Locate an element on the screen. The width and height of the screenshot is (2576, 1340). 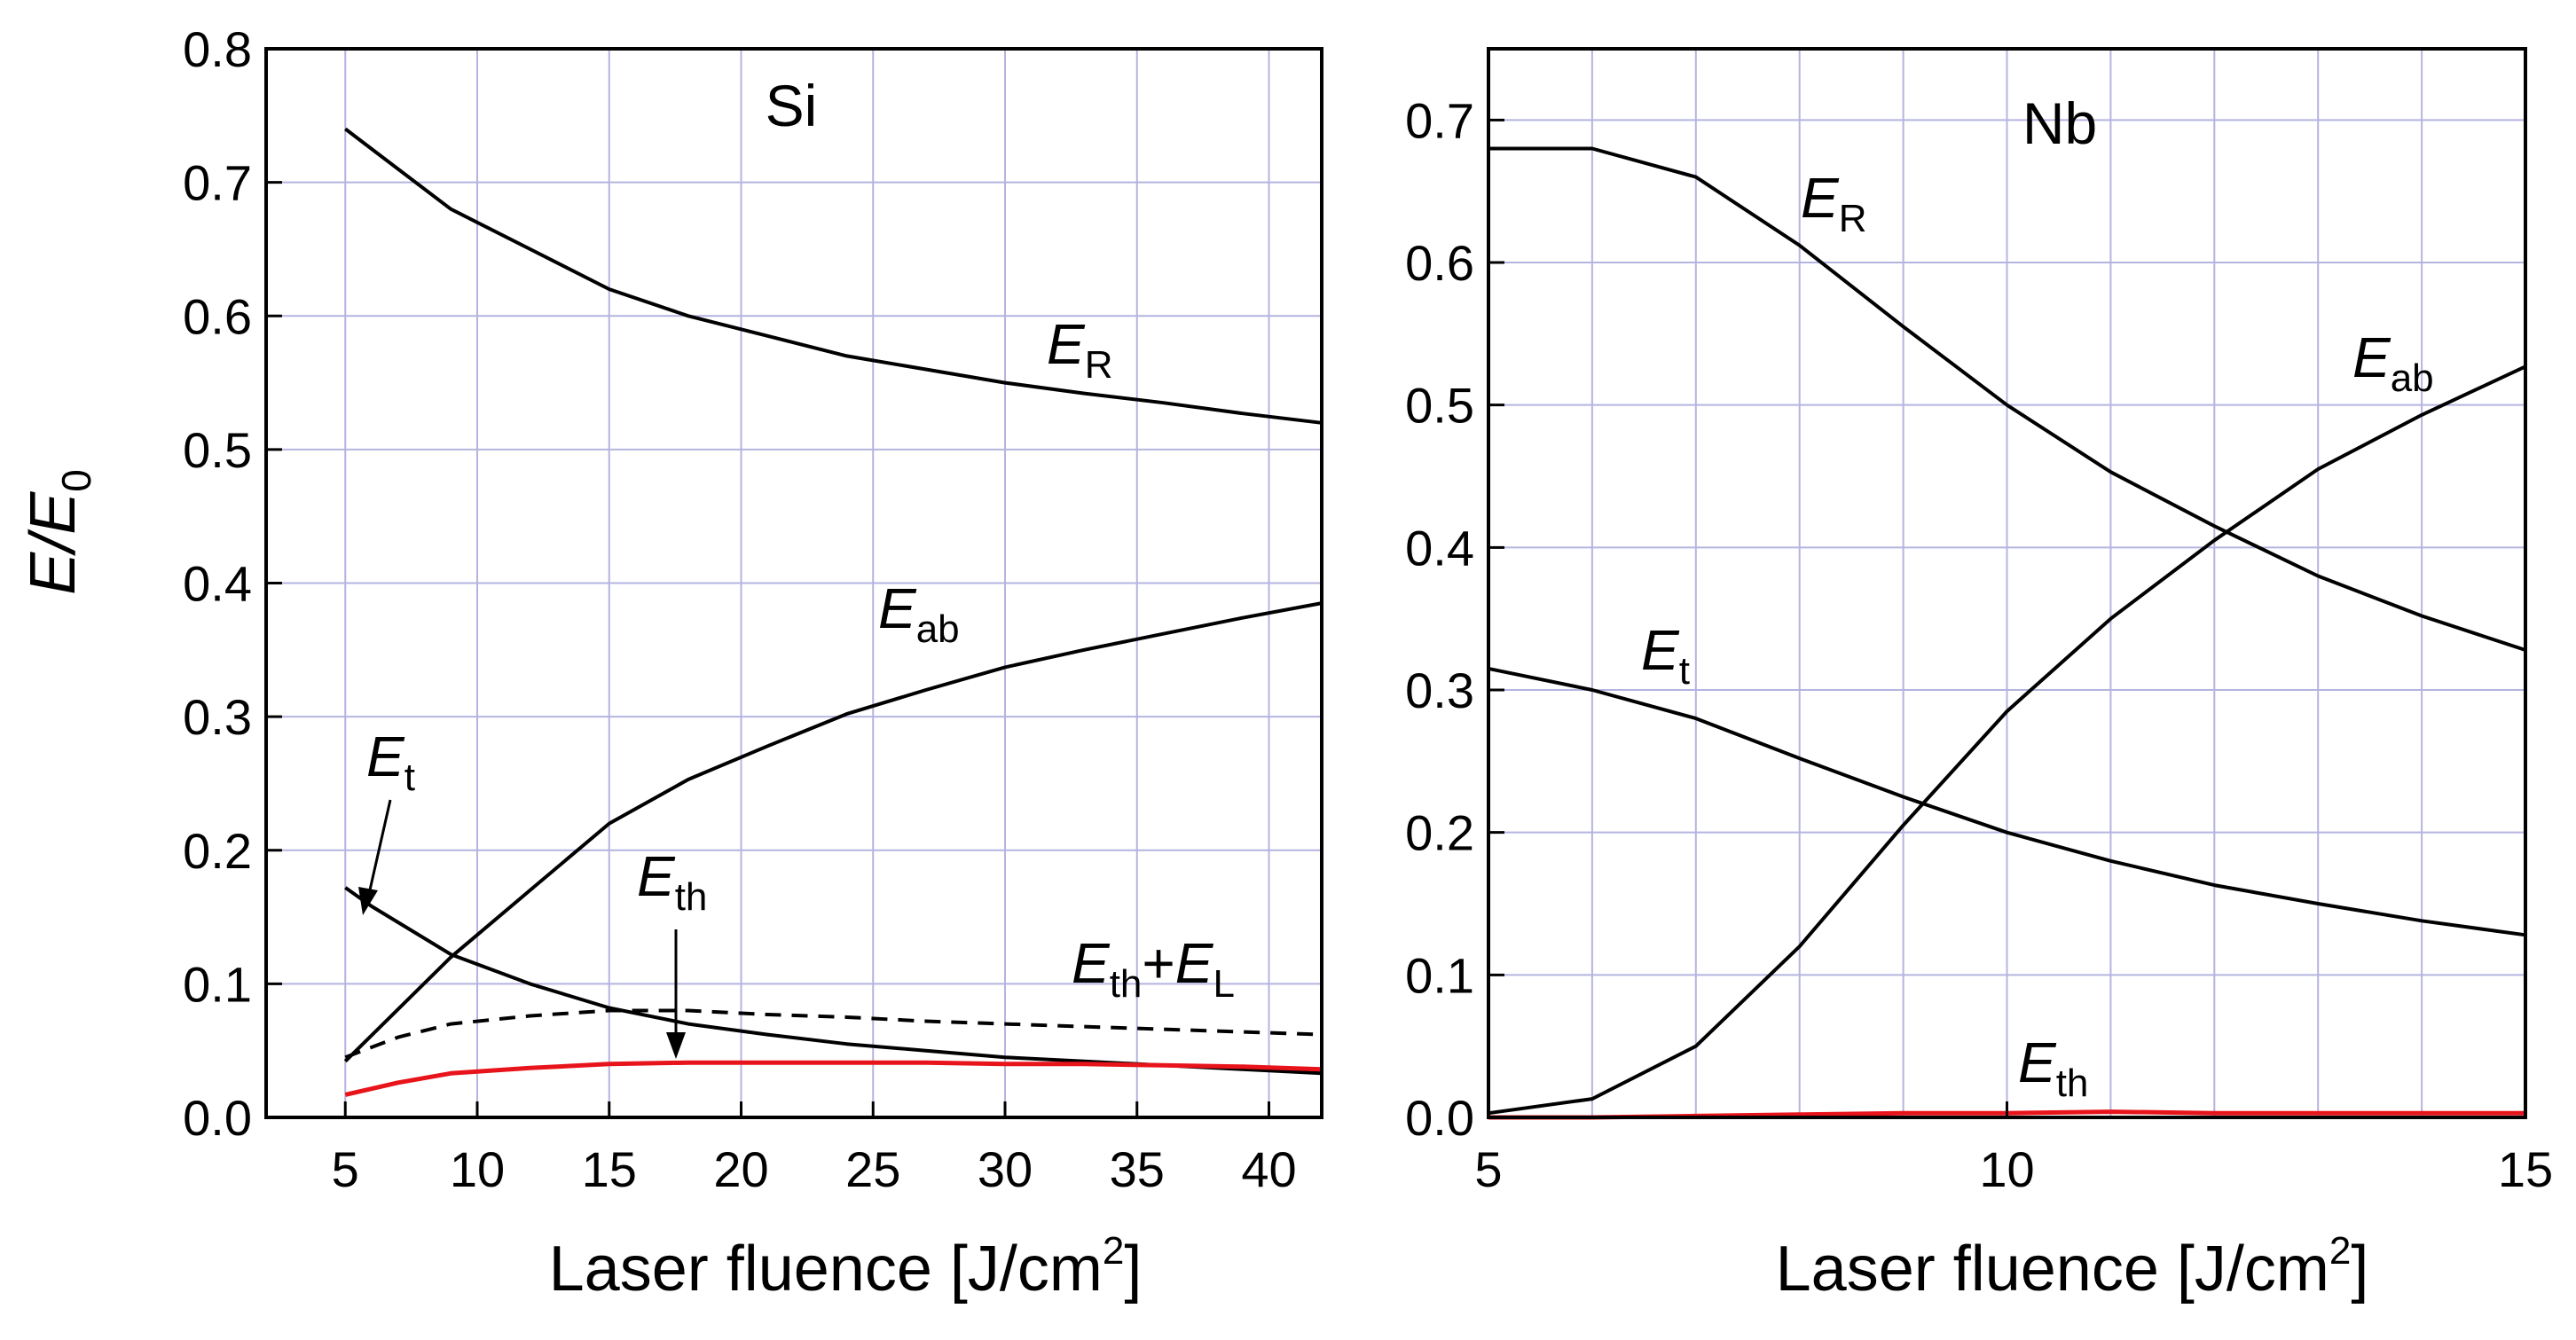
si-y-tick-label: 0.0 is located at coordinates (217, 1118).